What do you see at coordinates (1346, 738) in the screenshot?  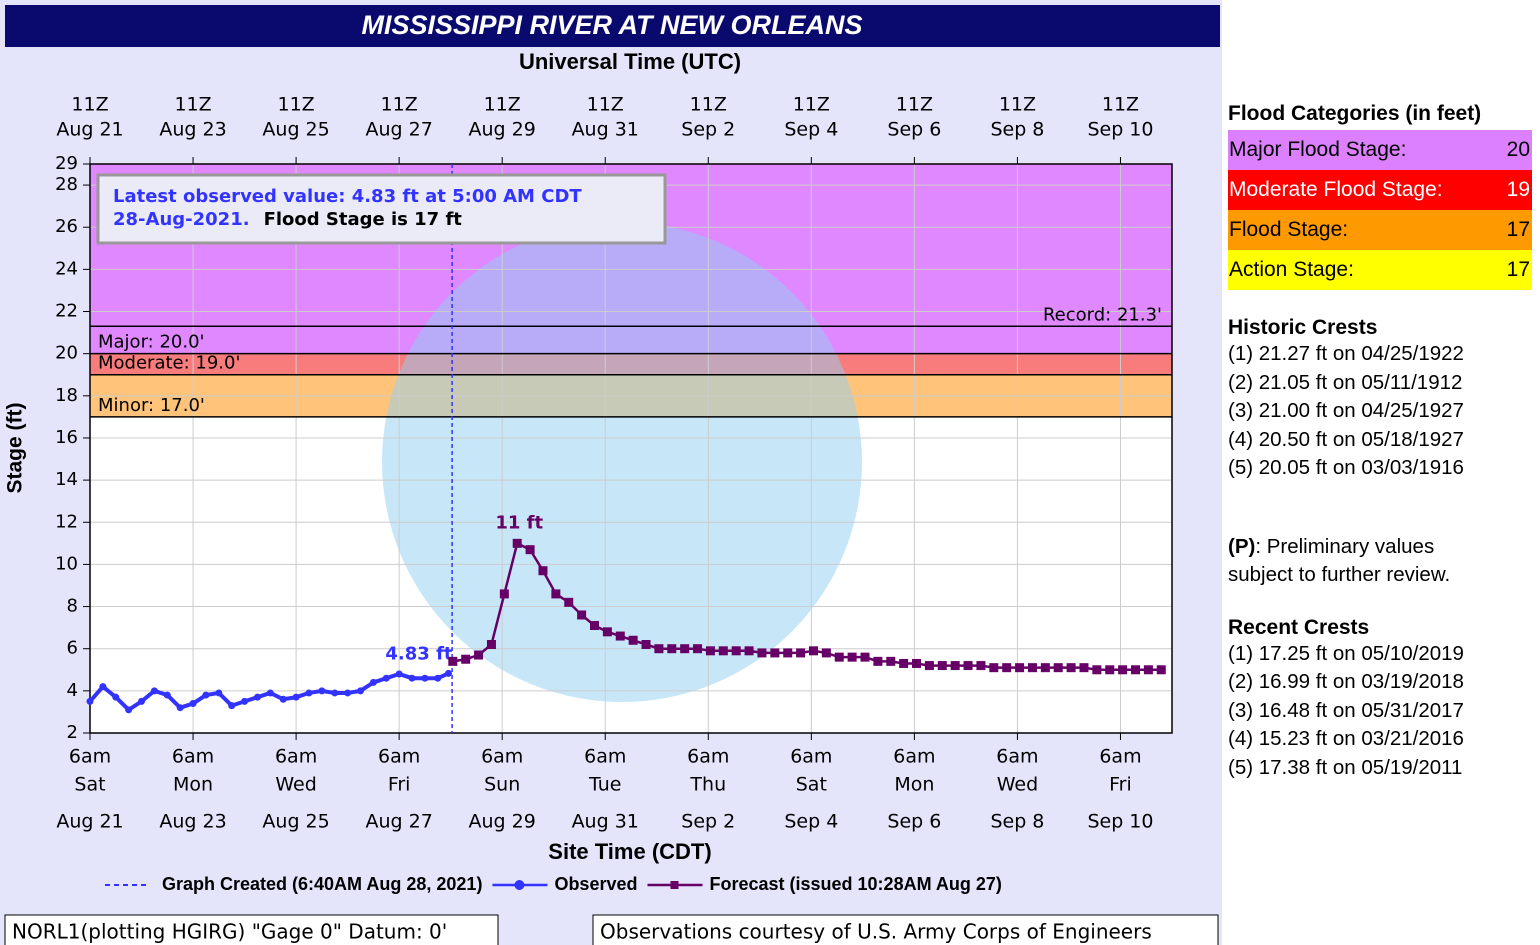 I see `crest-item: (4) 15.23 ft on 03/21/2016` at bounding box center [1346, 738].